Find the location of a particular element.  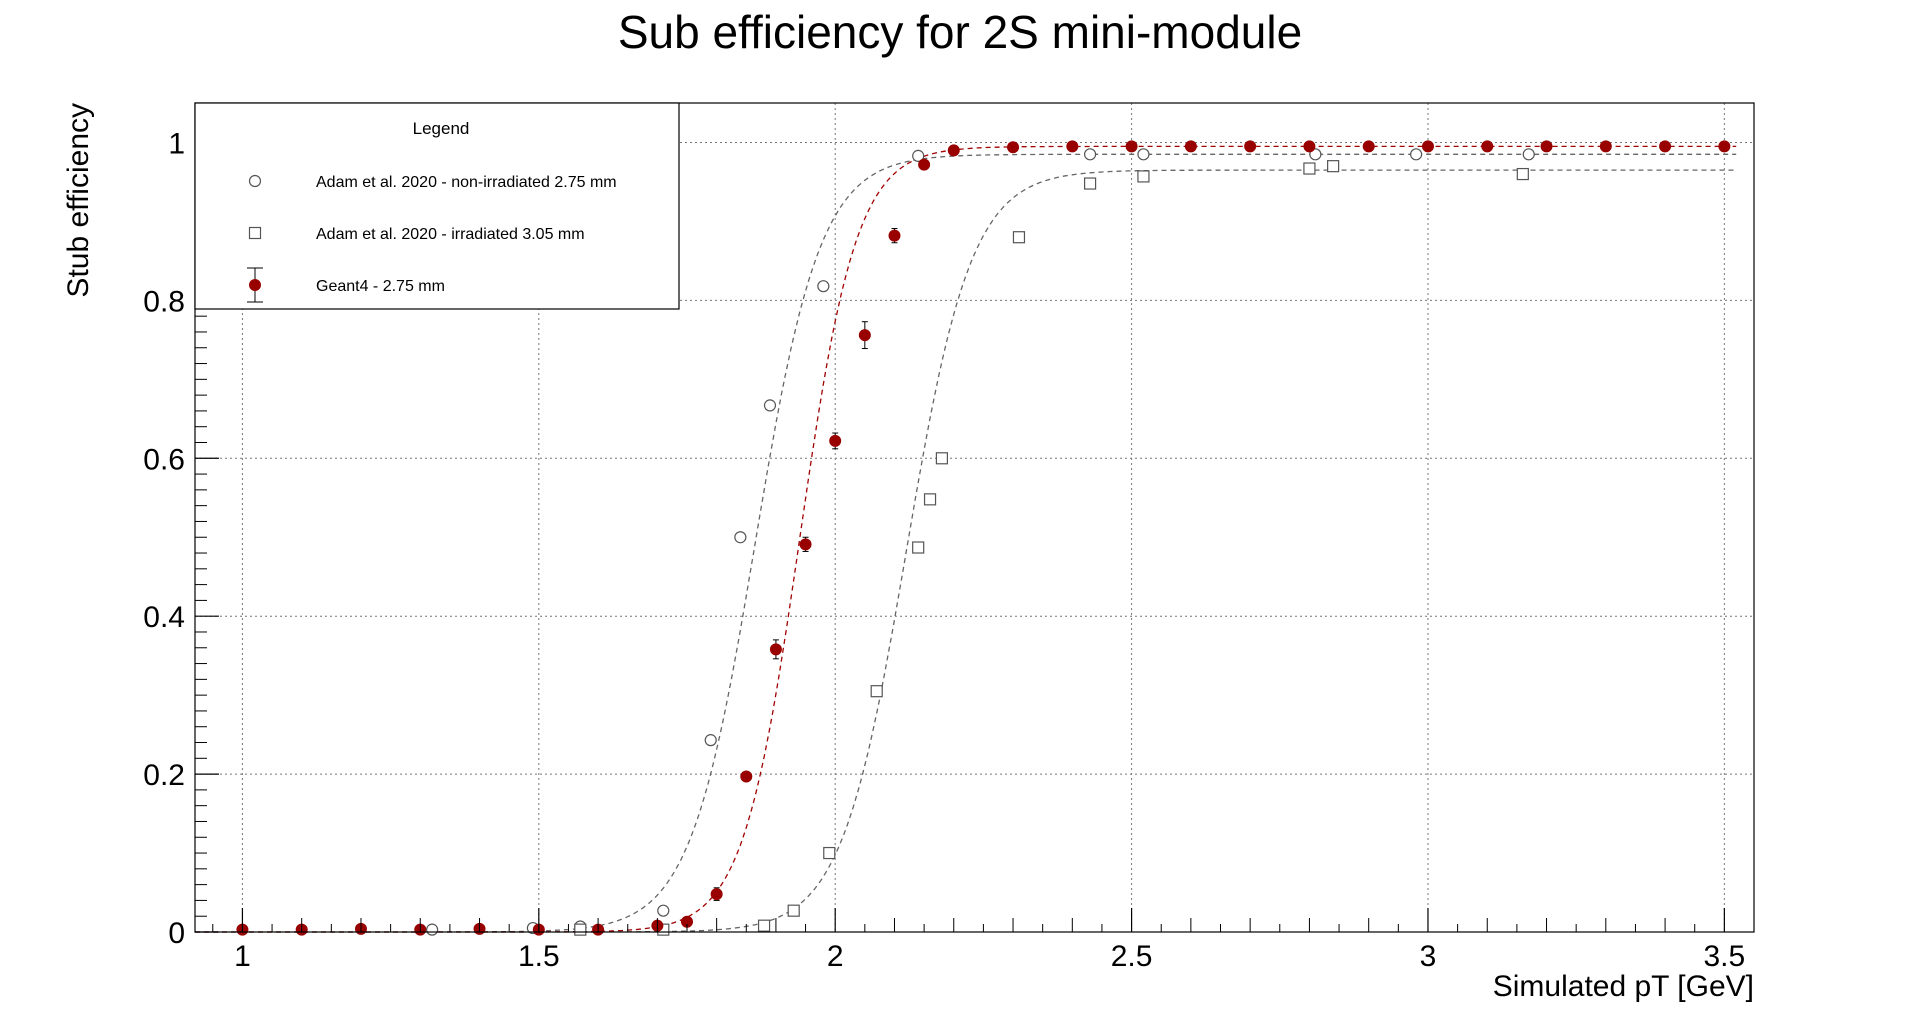

legend-title: Legend is located at coordinates (441, 128).